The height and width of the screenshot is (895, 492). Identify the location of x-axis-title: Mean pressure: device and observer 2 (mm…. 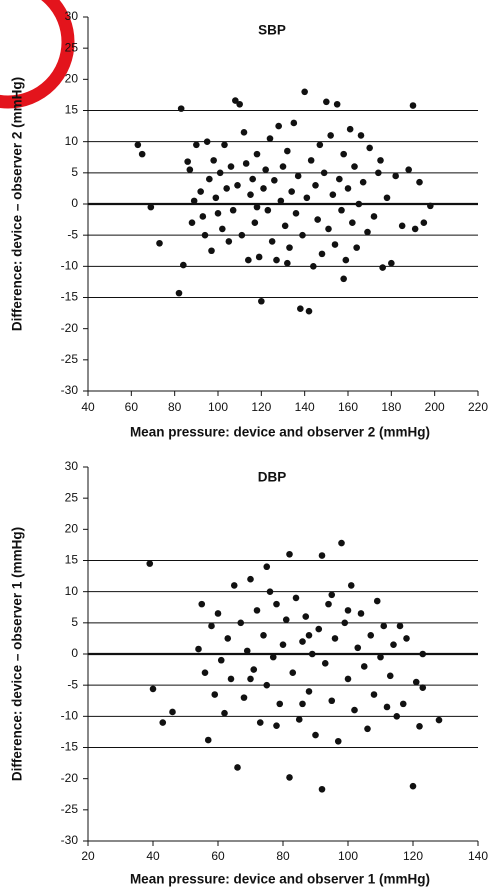
(280, 432).